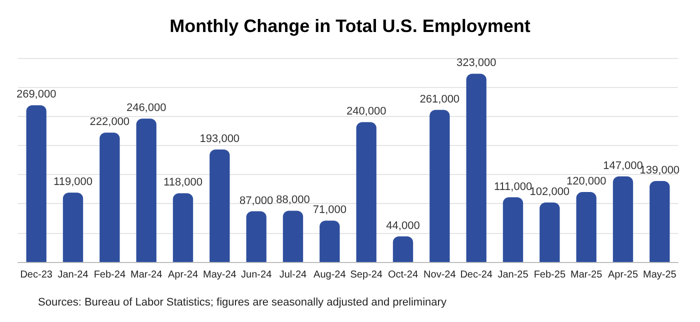 The image size is (700, 322). I want to click on data-label: 222,000, so click(110, 122).